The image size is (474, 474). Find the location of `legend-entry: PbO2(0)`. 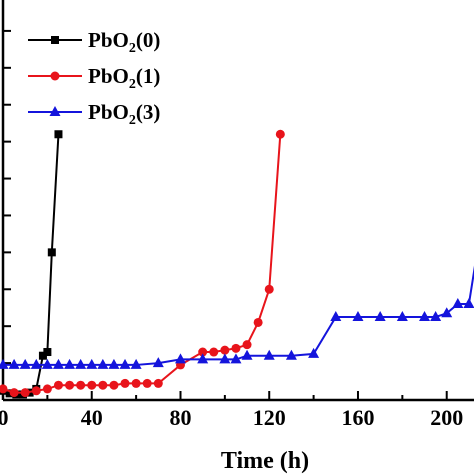

legend-entry: PbO2(0) is located at coordinates (94, 42).